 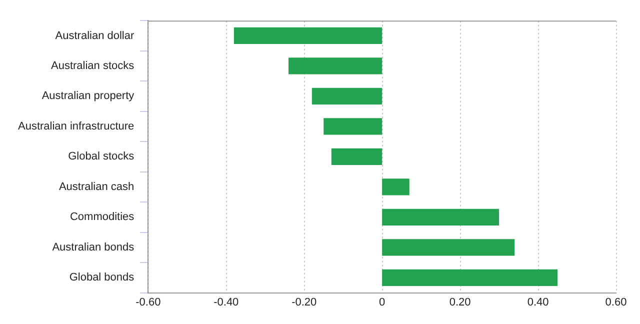 I want to click on x-tick-label: 0.60, so click(x=616, y=302).